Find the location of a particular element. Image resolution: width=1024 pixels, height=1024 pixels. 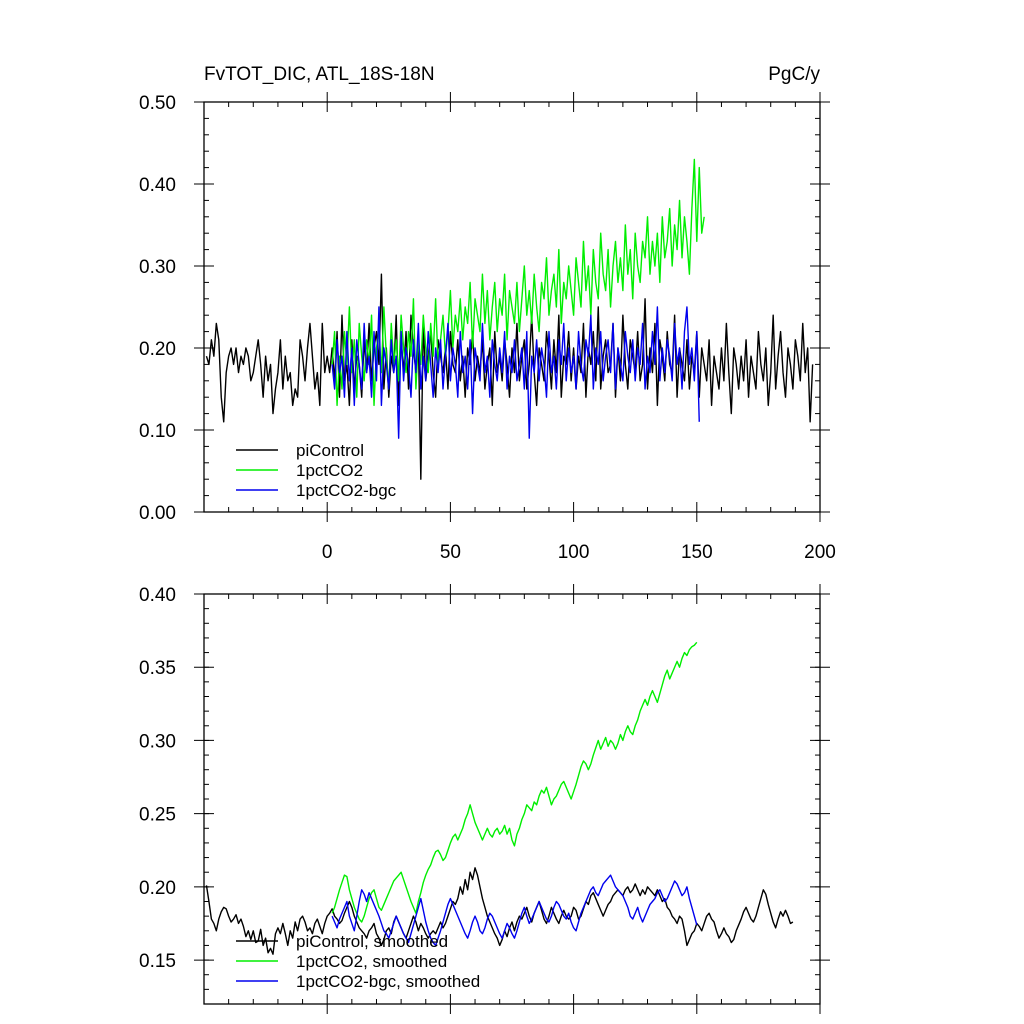

bottom-panel-y-tick-label: 0.40 is located at coordinates (157, 595).